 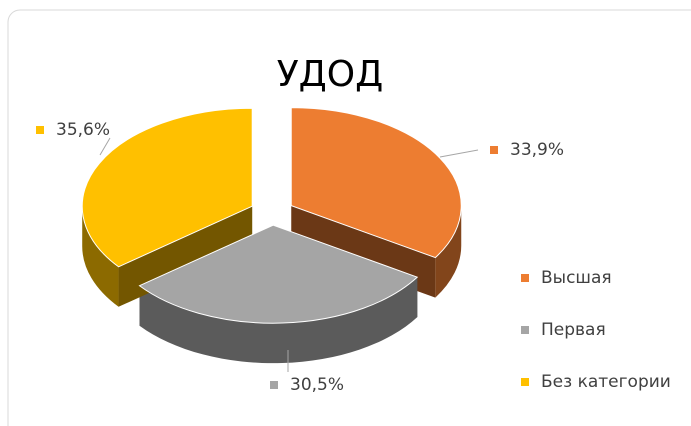 I want to click on chart-title: УДОД, so click(x=330, y=74).